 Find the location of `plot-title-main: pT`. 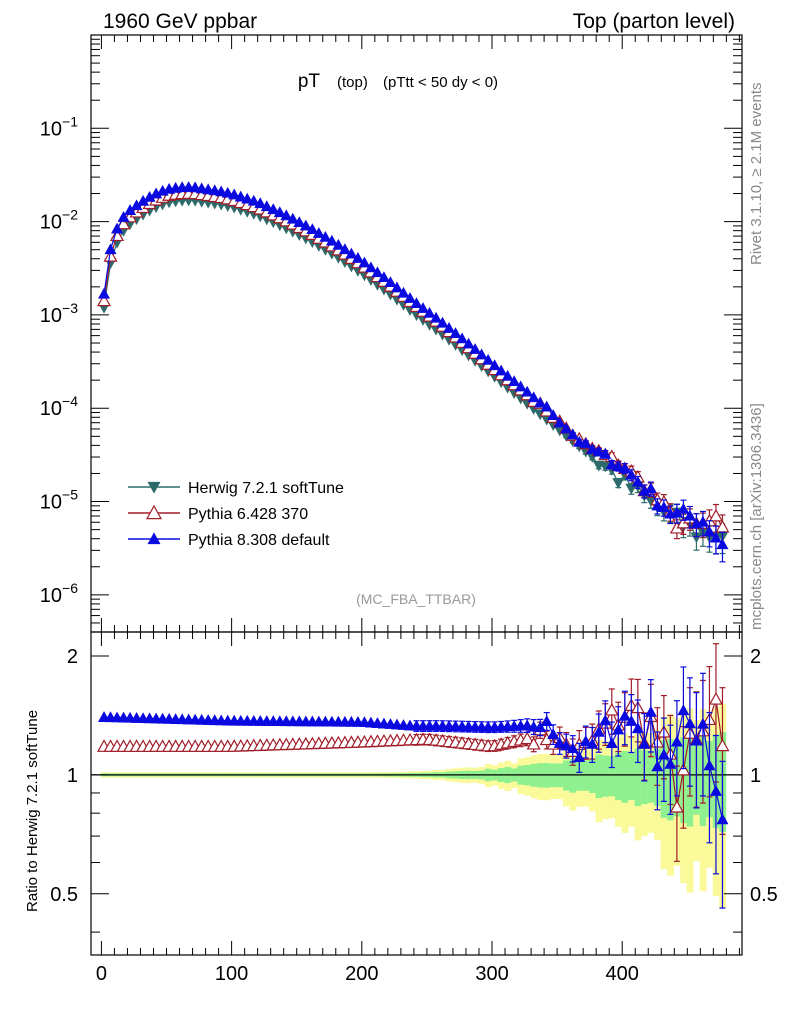

plot-title-main: pT is located at coordinates (309, 81).